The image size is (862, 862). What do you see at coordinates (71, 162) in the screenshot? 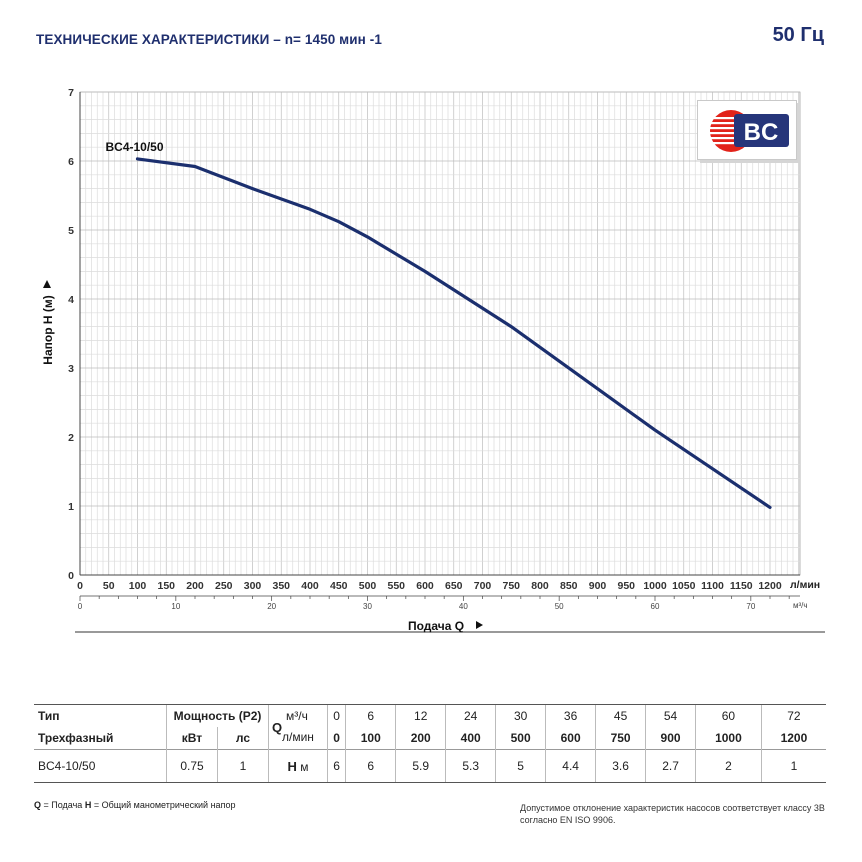
I see `y-tick-label: 6` at bounding box center [71, 162].